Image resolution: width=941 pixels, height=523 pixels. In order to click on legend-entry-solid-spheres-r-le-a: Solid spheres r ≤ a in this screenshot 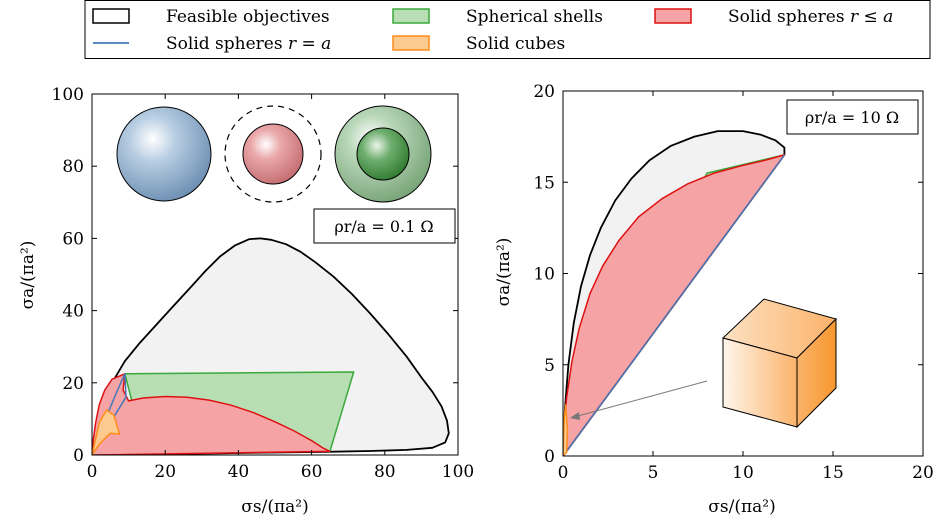, I will do `click(773, 17)`.